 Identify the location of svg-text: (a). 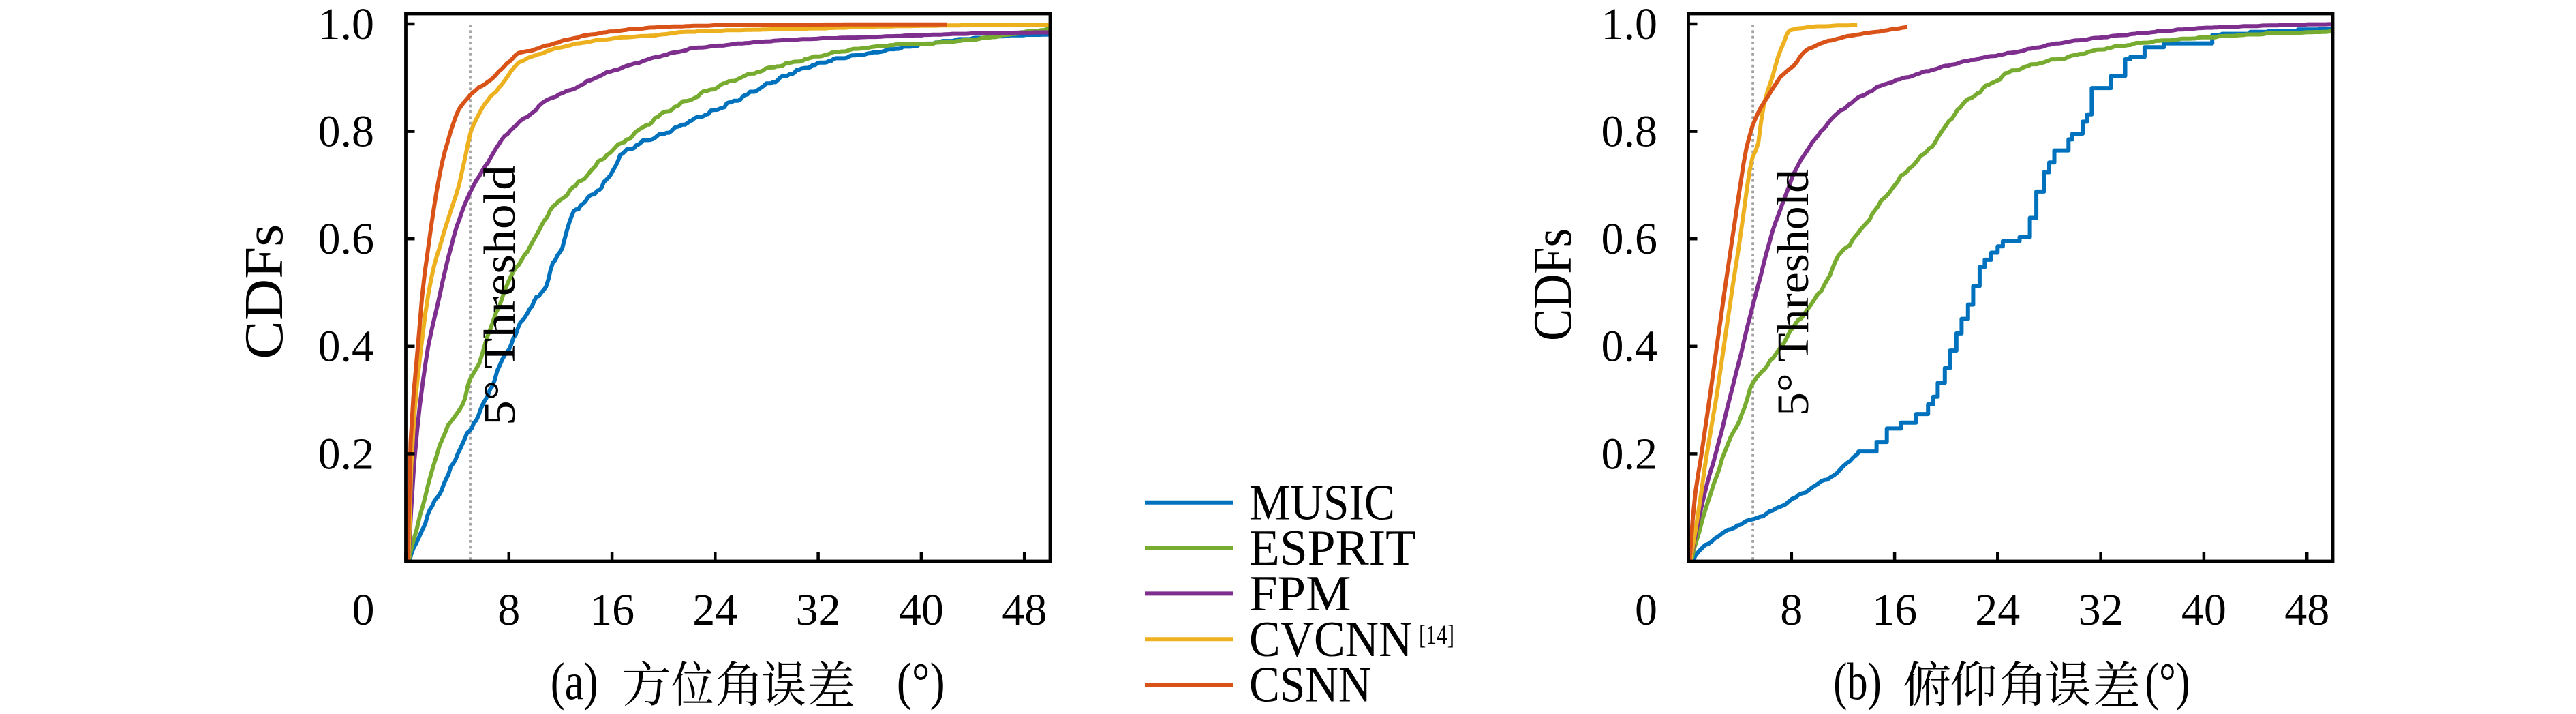
(574, 681).